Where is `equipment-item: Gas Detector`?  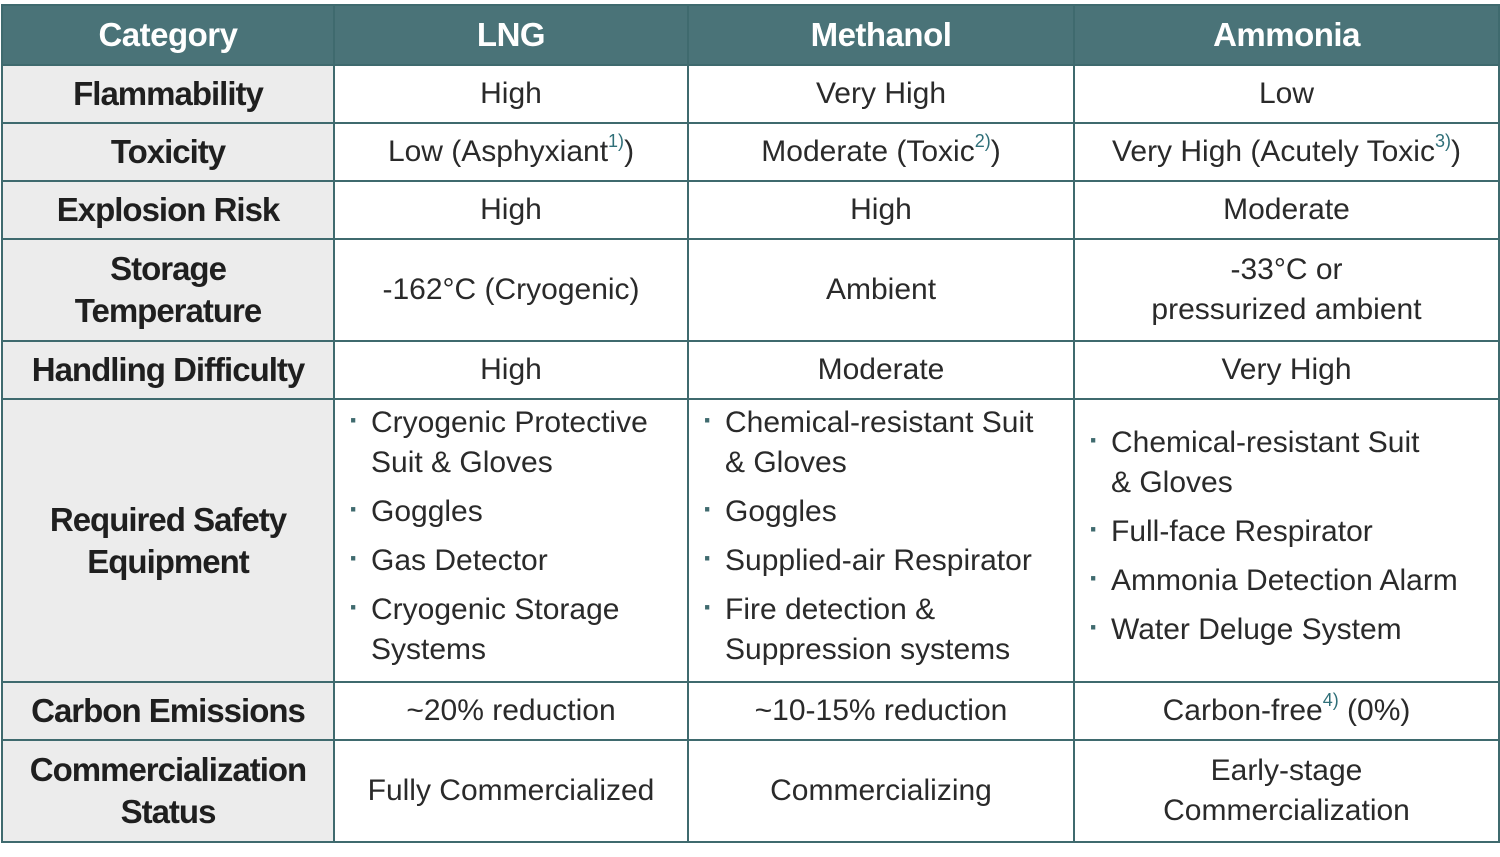 equipment-item: Gas Detector is located at coordinates (515, 560).